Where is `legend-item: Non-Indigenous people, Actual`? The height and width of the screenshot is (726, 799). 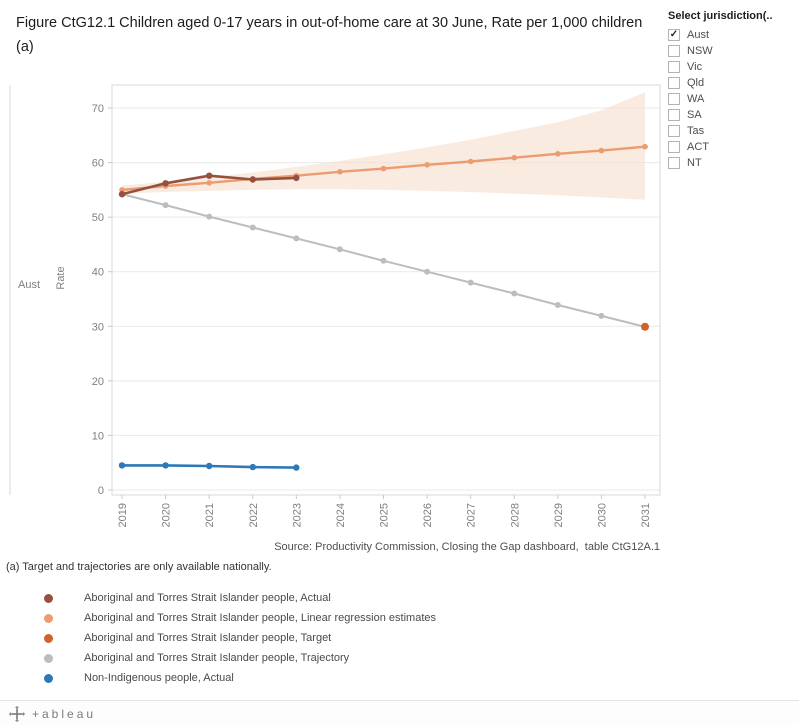
legend-item: Non-Indigenous people, Actual is located at coordinates (240, 678).